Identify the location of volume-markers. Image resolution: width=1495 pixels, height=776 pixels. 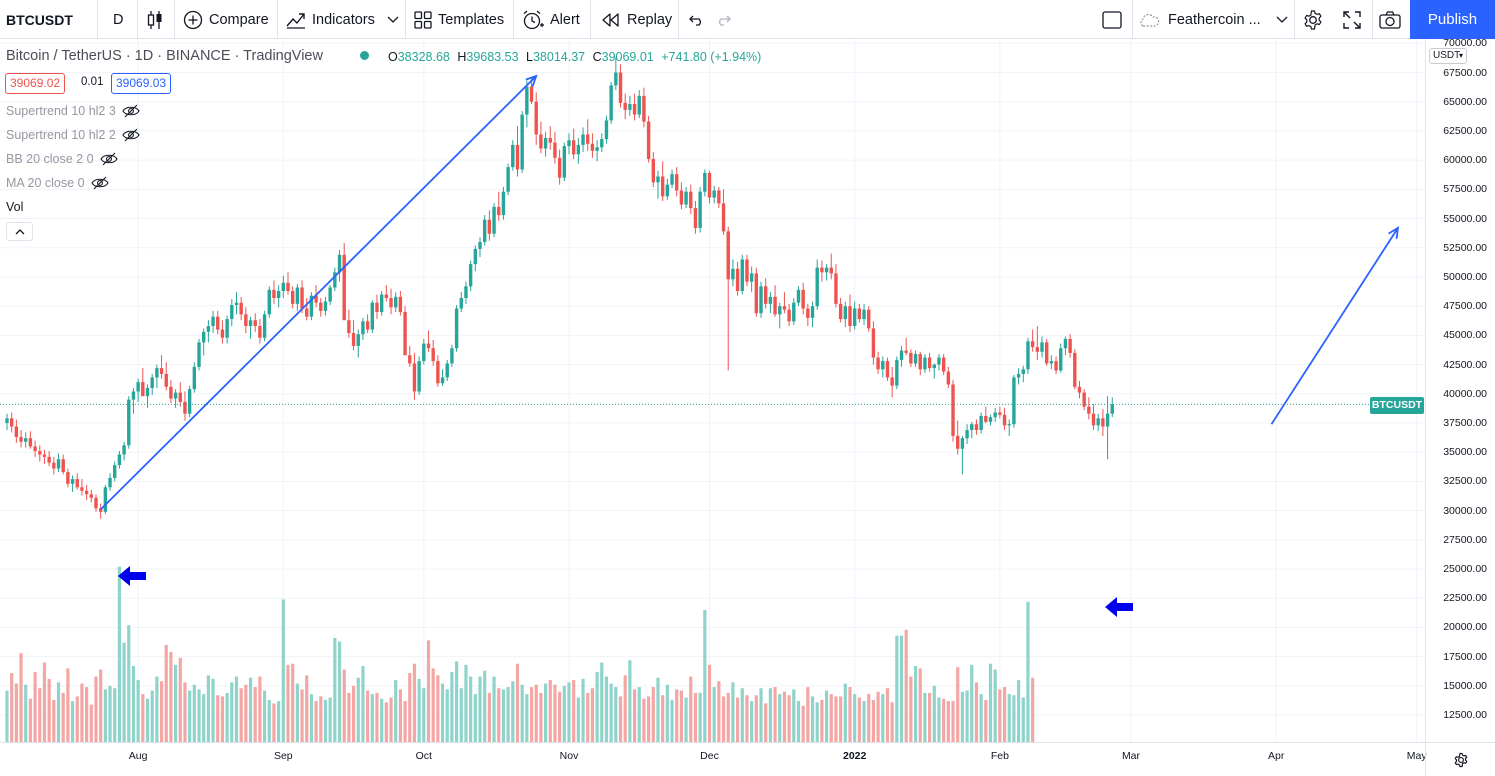
(625, 591).